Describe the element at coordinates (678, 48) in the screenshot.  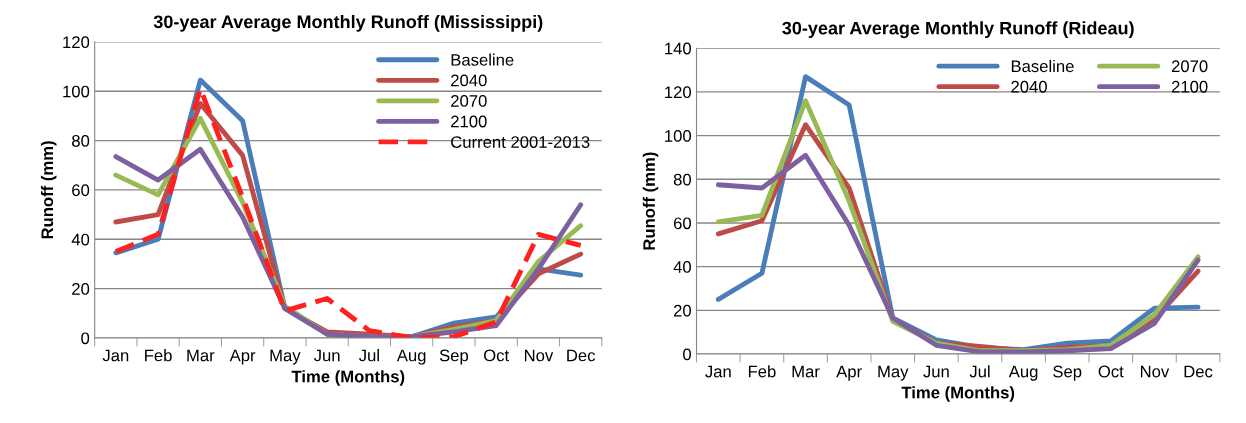
I see `y-tick-label: 140` at that location.